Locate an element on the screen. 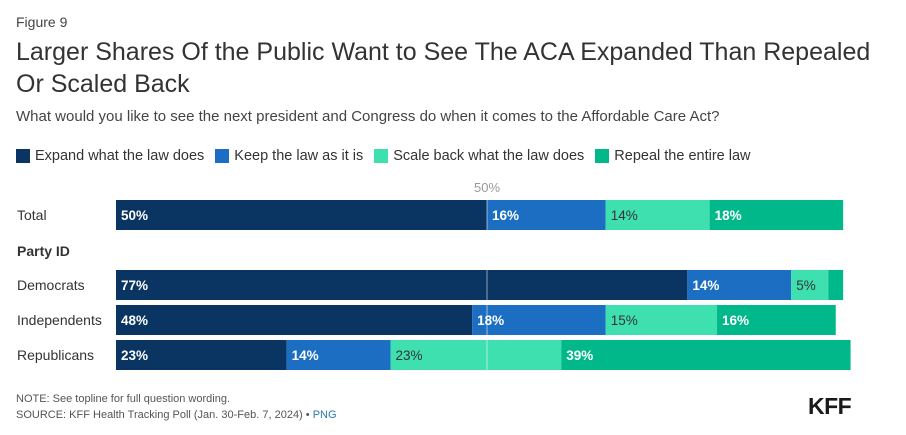 The height and width of the screenshot is (435, 906). legend-item-keep: Keep the law as it is is located at coordinates (289, 156).